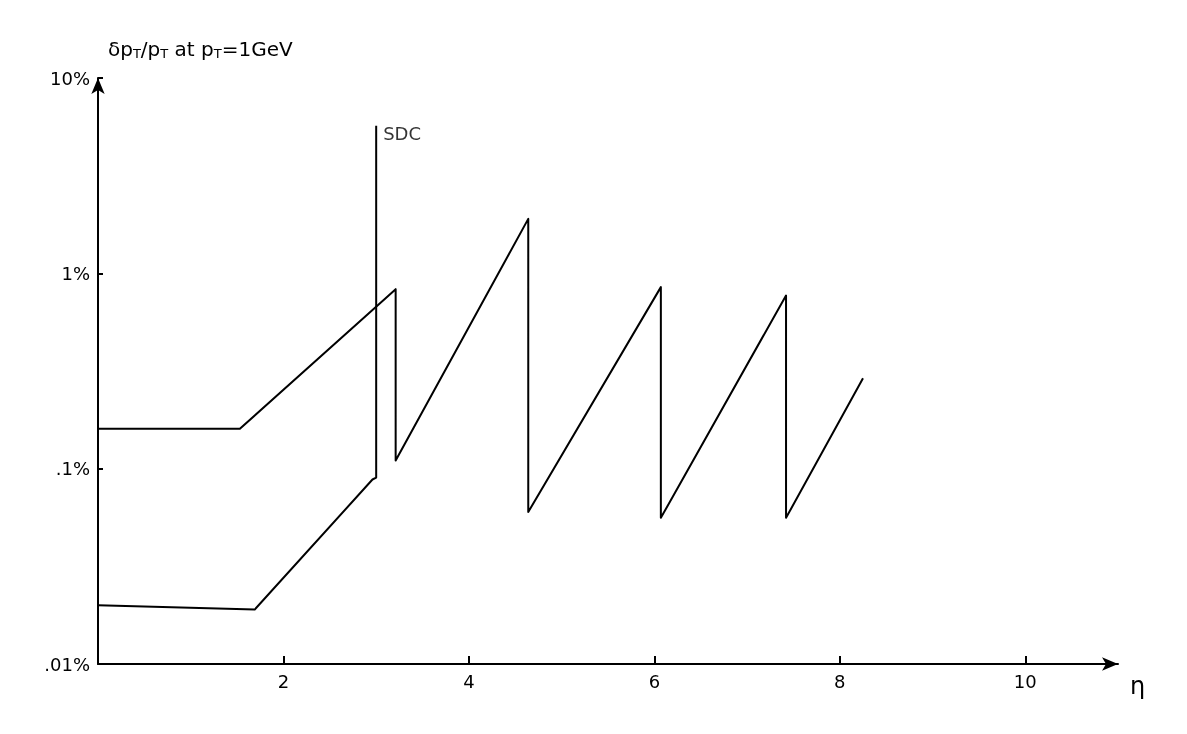 The image size is (1187, 734). I want to click on y-axis-title: δpT/pT at pT=1GeV, so click(200, 48).